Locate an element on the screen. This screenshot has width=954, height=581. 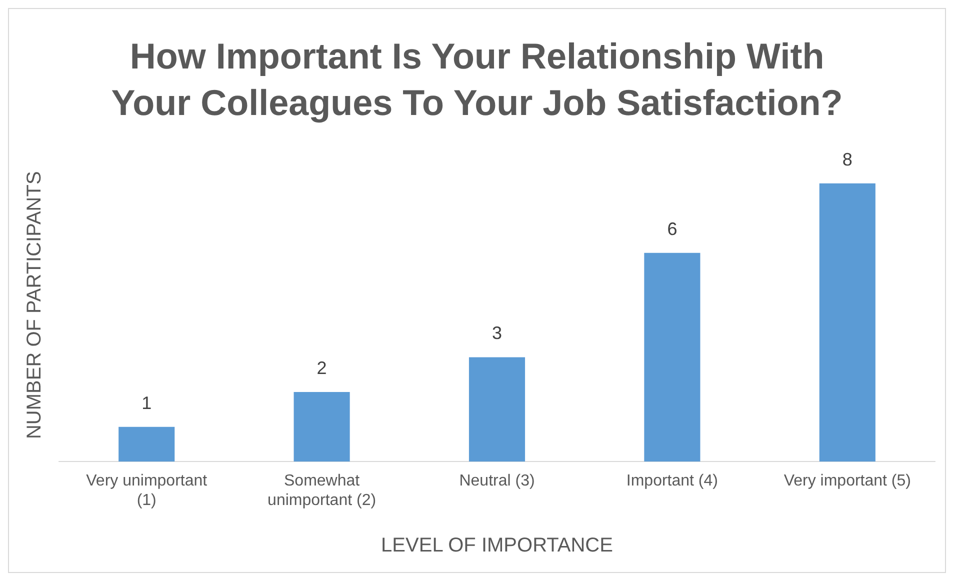
x-tick-label: Very unimportant (1) is located at coordinates (147, 490).